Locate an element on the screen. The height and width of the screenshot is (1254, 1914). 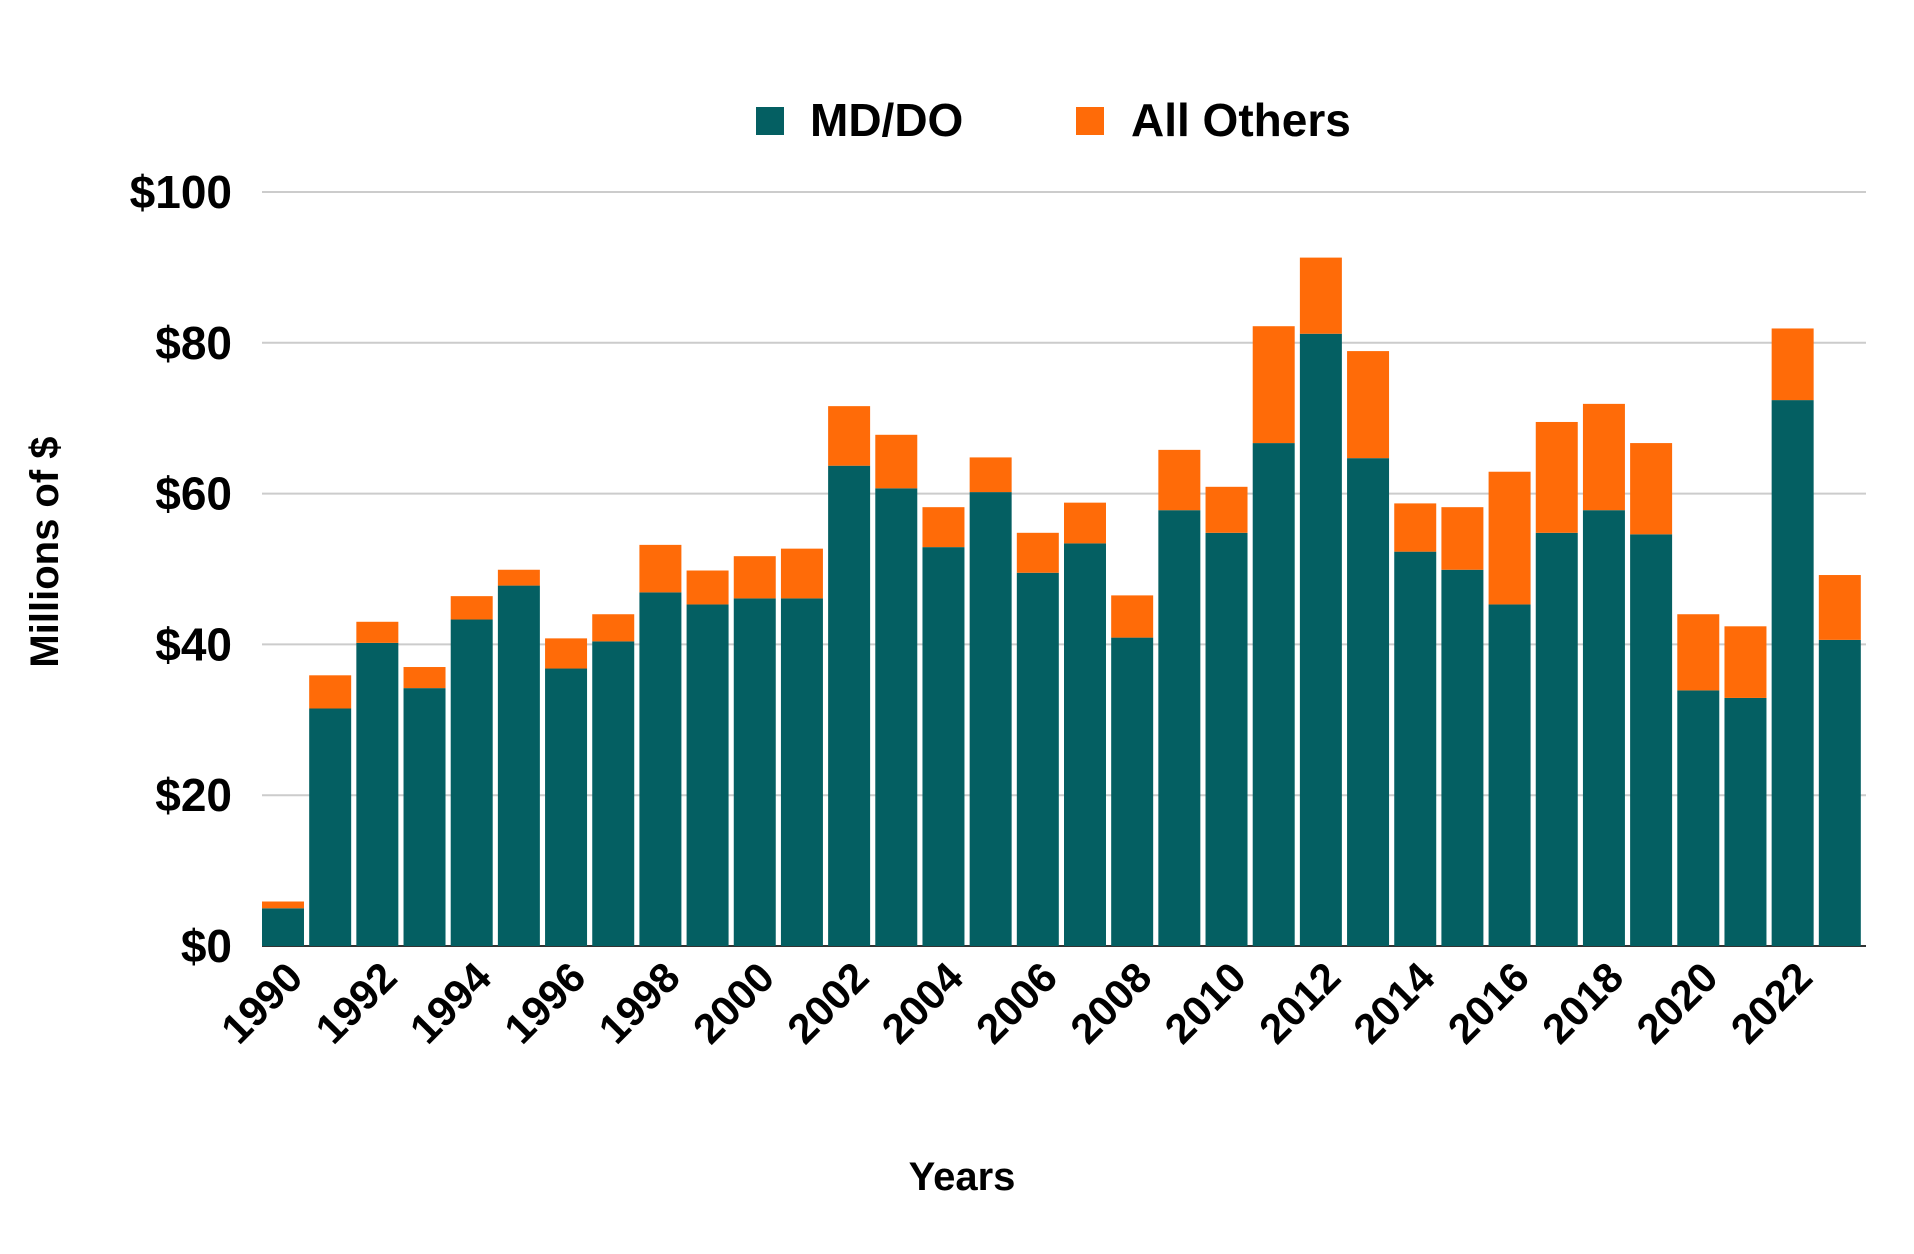
bar-all-others-2019 is located at coordinates (1651, 489).